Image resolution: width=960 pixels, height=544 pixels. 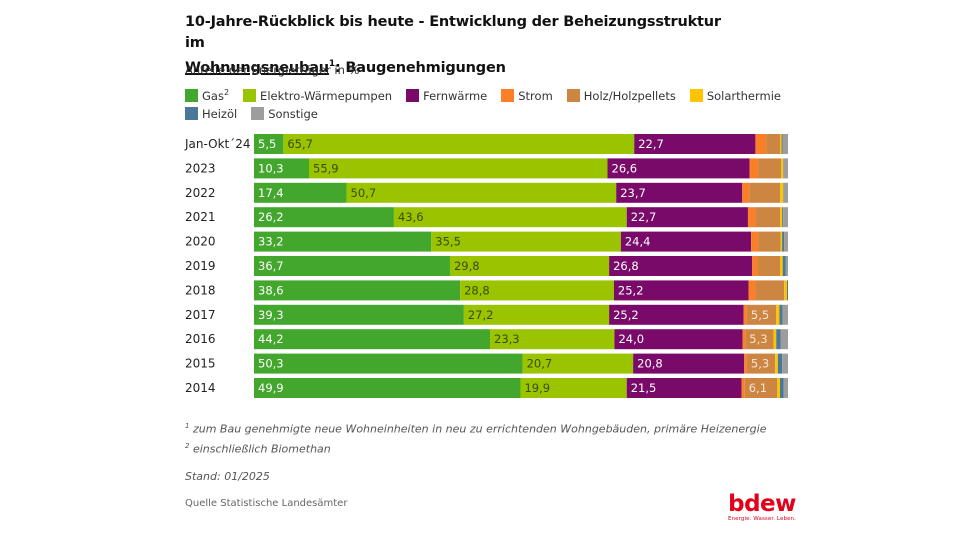 I want to click on legend-item: Sonstige, so click(x=284, y=113).